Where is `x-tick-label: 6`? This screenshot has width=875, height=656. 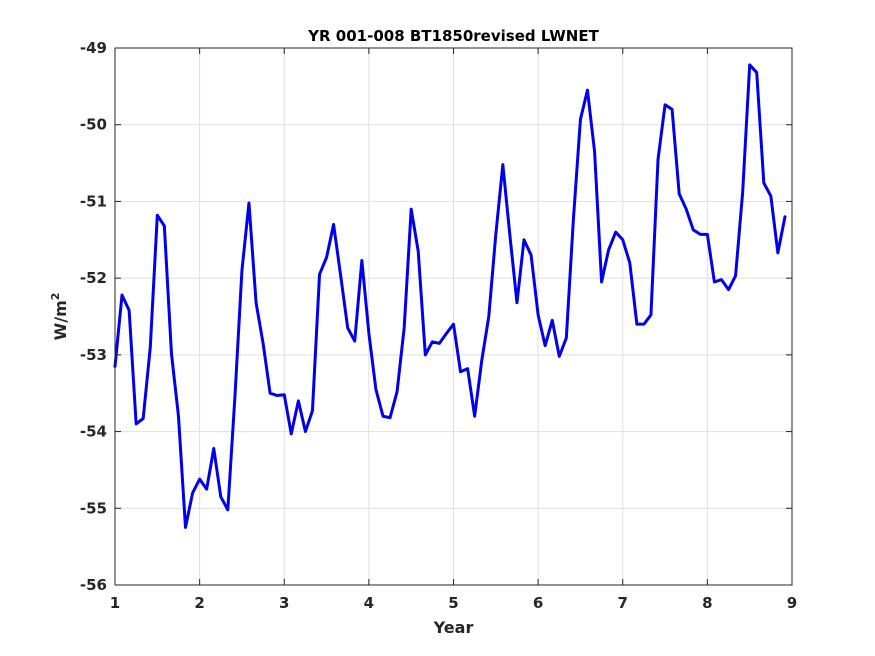
x-tick-label: 6 is located at coordinates (538, 603).